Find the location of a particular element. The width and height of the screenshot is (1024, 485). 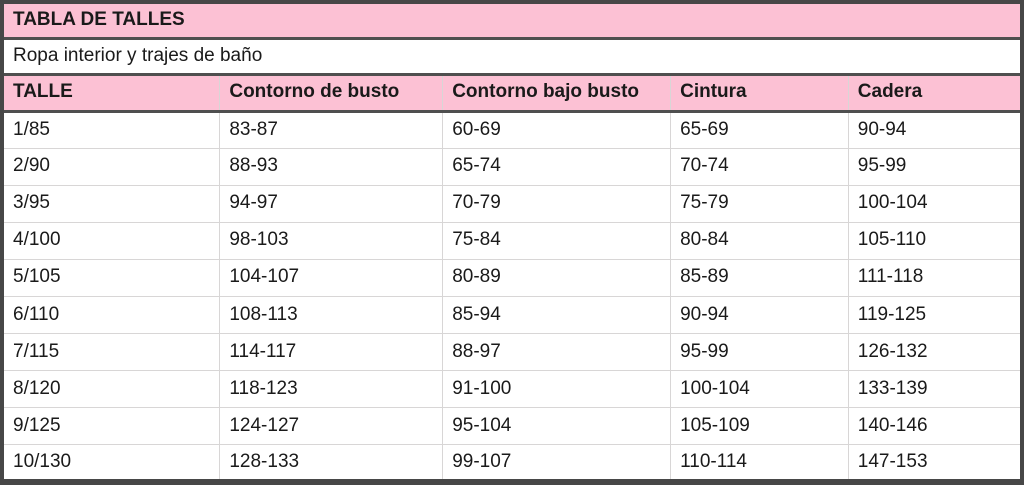

cell: 91-100 is located at coordinates (556, 389).